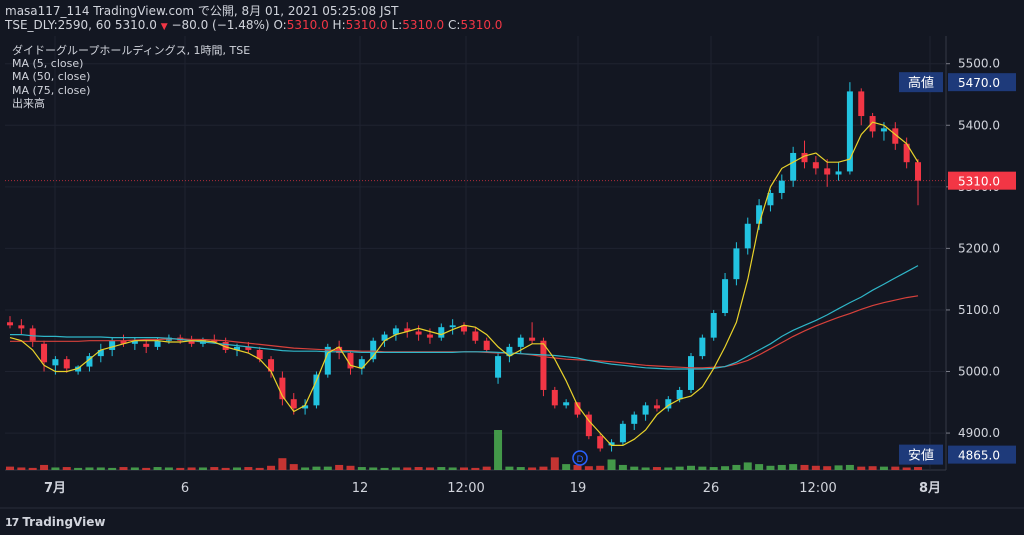 The image size is (1024, 535). Describe the element at coordinates (481, 25) in the screenshot. I see `close-value: 5310.0` at that location.